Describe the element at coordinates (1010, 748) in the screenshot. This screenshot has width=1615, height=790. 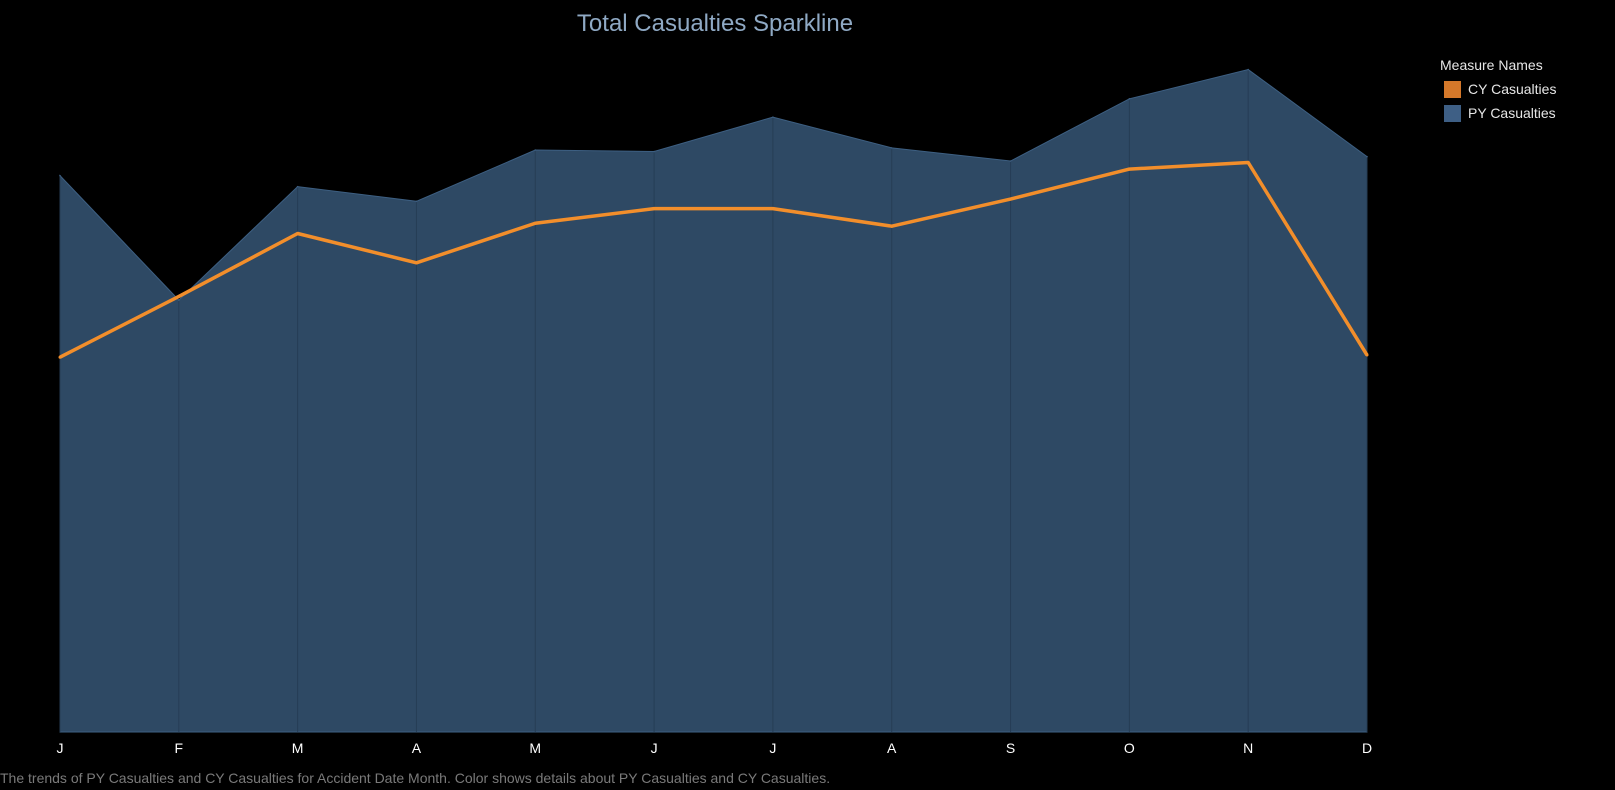
I see `x-tick-label: S` at that location.